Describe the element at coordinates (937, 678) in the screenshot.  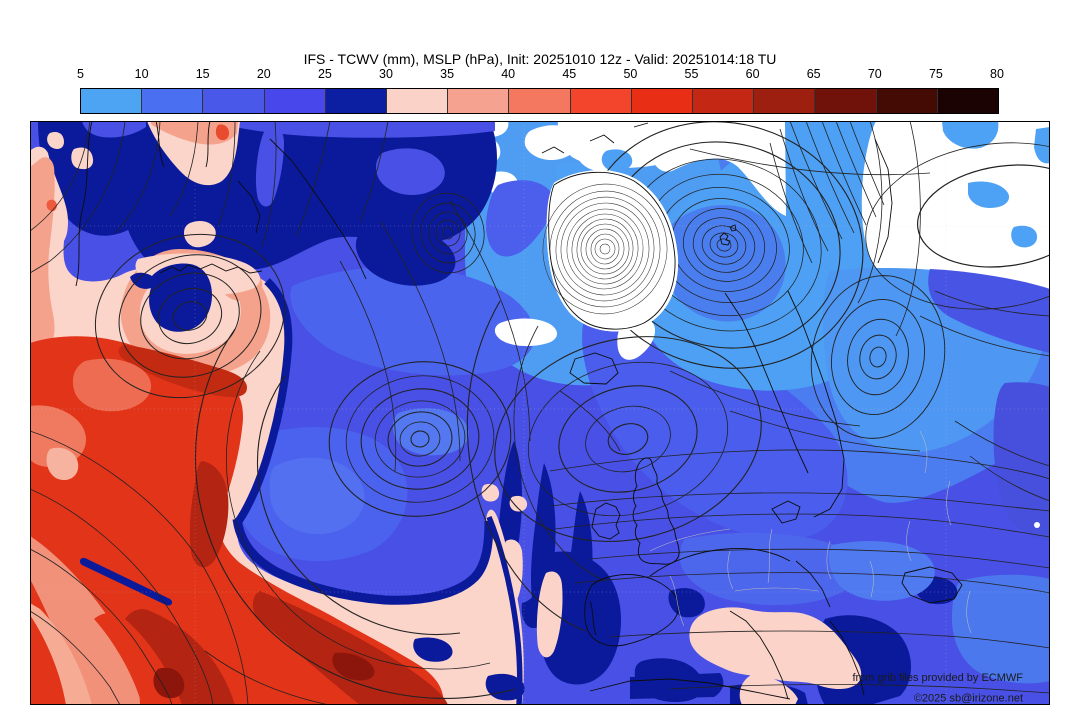
I see `svg-text:from grib files provided by EC: from grib files provided by ECMWF` at that location.